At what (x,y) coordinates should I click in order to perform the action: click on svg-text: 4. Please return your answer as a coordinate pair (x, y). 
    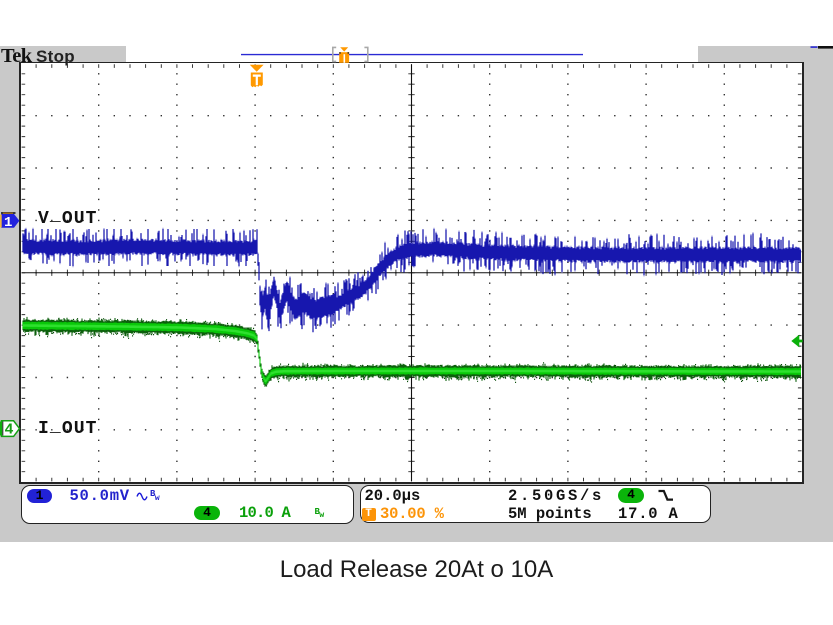
    Looking at the image, I should click on (8, 430).